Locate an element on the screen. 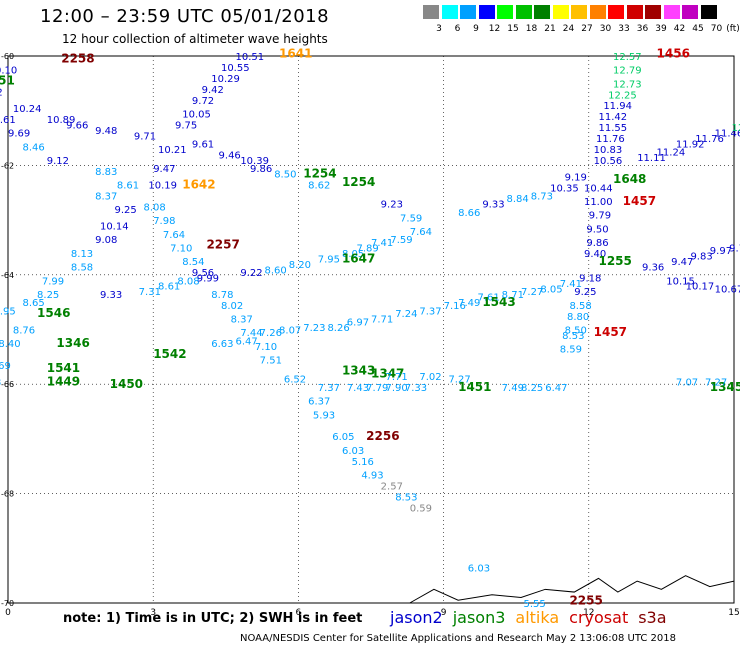 The height and width of the screenshot is (650, 740). y-tick-label: -68 is located at coordinates (7, 494).